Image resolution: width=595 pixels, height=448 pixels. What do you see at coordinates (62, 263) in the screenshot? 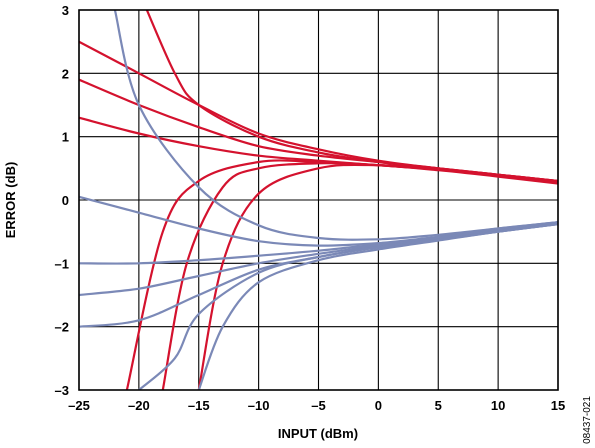
I see `y-tick-label: –1` at bounding box center [62, 263].